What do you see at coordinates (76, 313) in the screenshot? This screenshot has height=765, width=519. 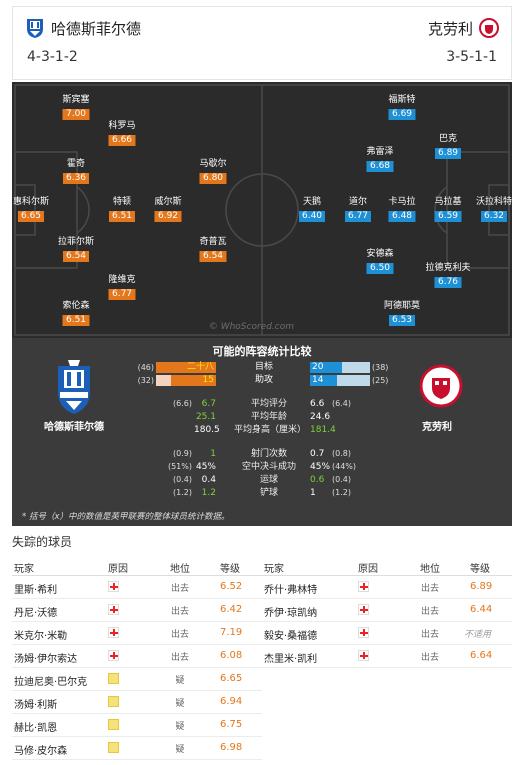 I see `home-player: 索伦森 6.51` at bounding box center [76, 313].